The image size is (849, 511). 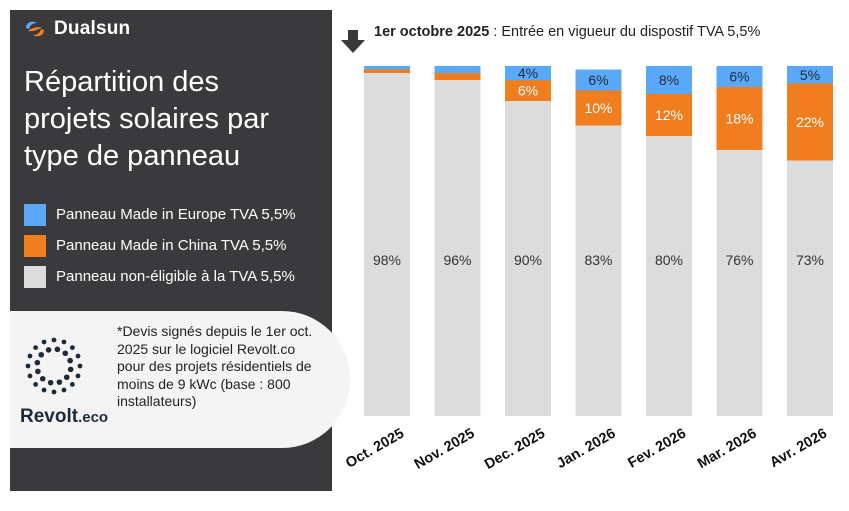 What do you see at coordinates (669, 260) in the screenshot?
I see `data-label: 80%` at bounding box center [669, 260].